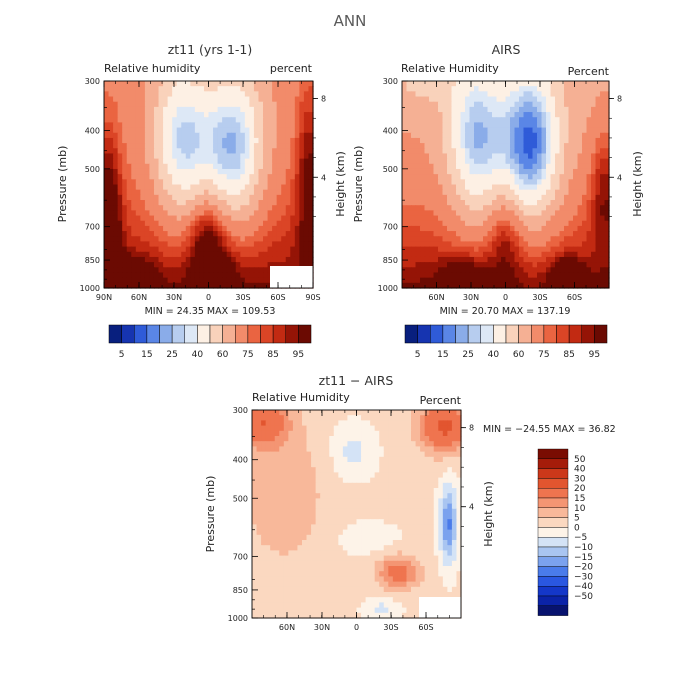 This screenshot has width=700, height=700. What do you see at coordinates (350, 21) in the screenshot?
I see `super-title: ANN` at bounding box center [350, 21].